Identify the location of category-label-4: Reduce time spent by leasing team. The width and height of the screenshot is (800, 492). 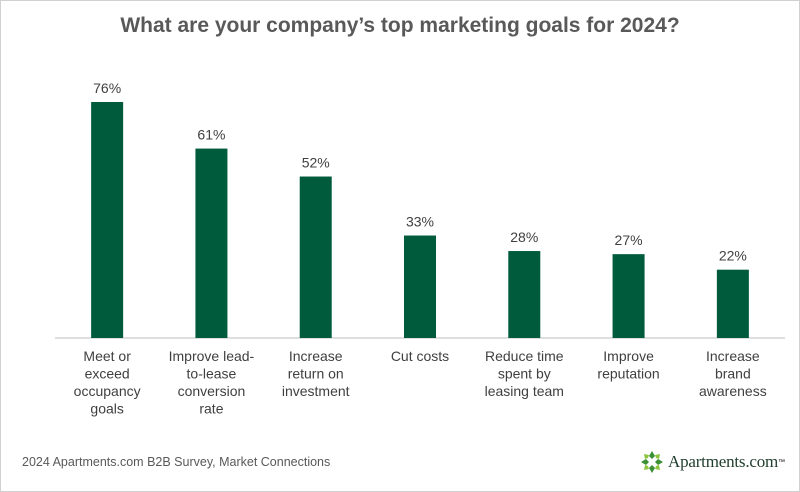
(524, 373).